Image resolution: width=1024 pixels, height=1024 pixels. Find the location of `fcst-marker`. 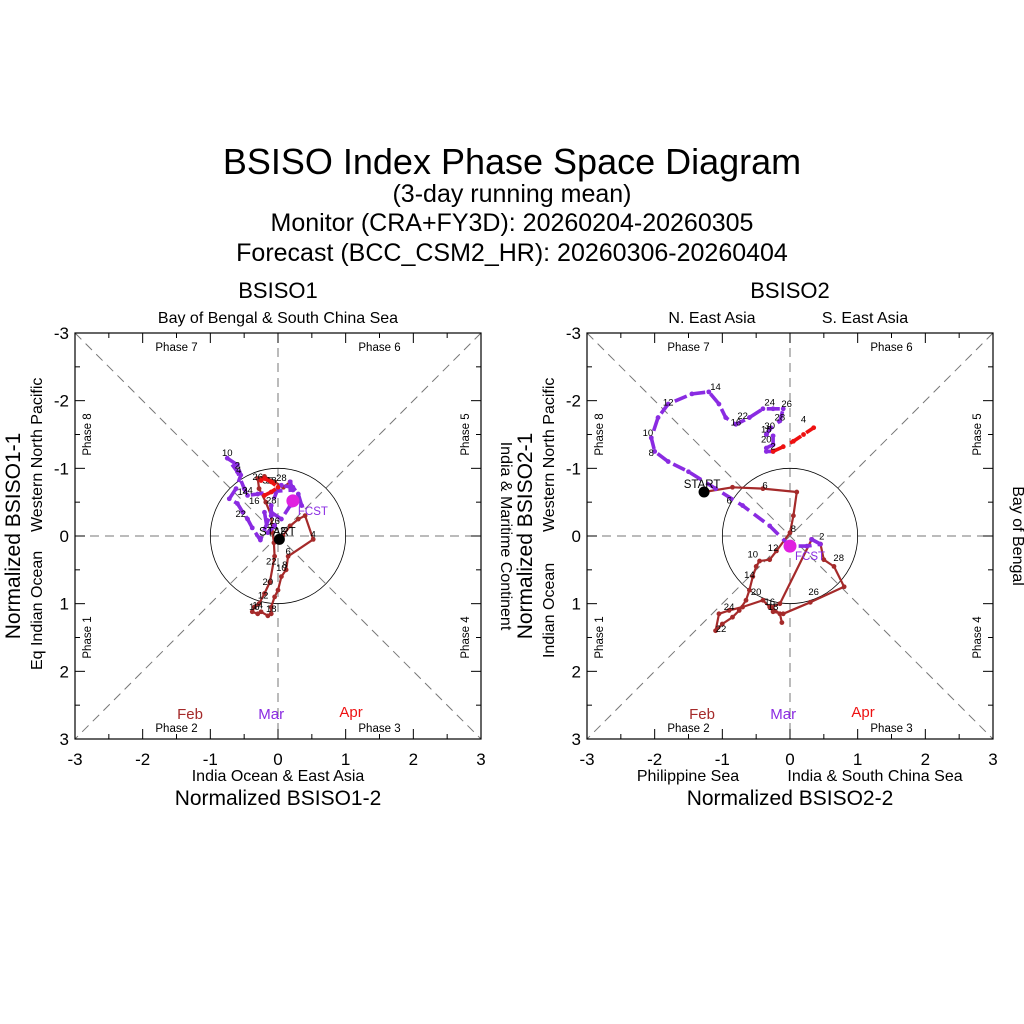

fcst-marker is located at coordinates (790, 546).